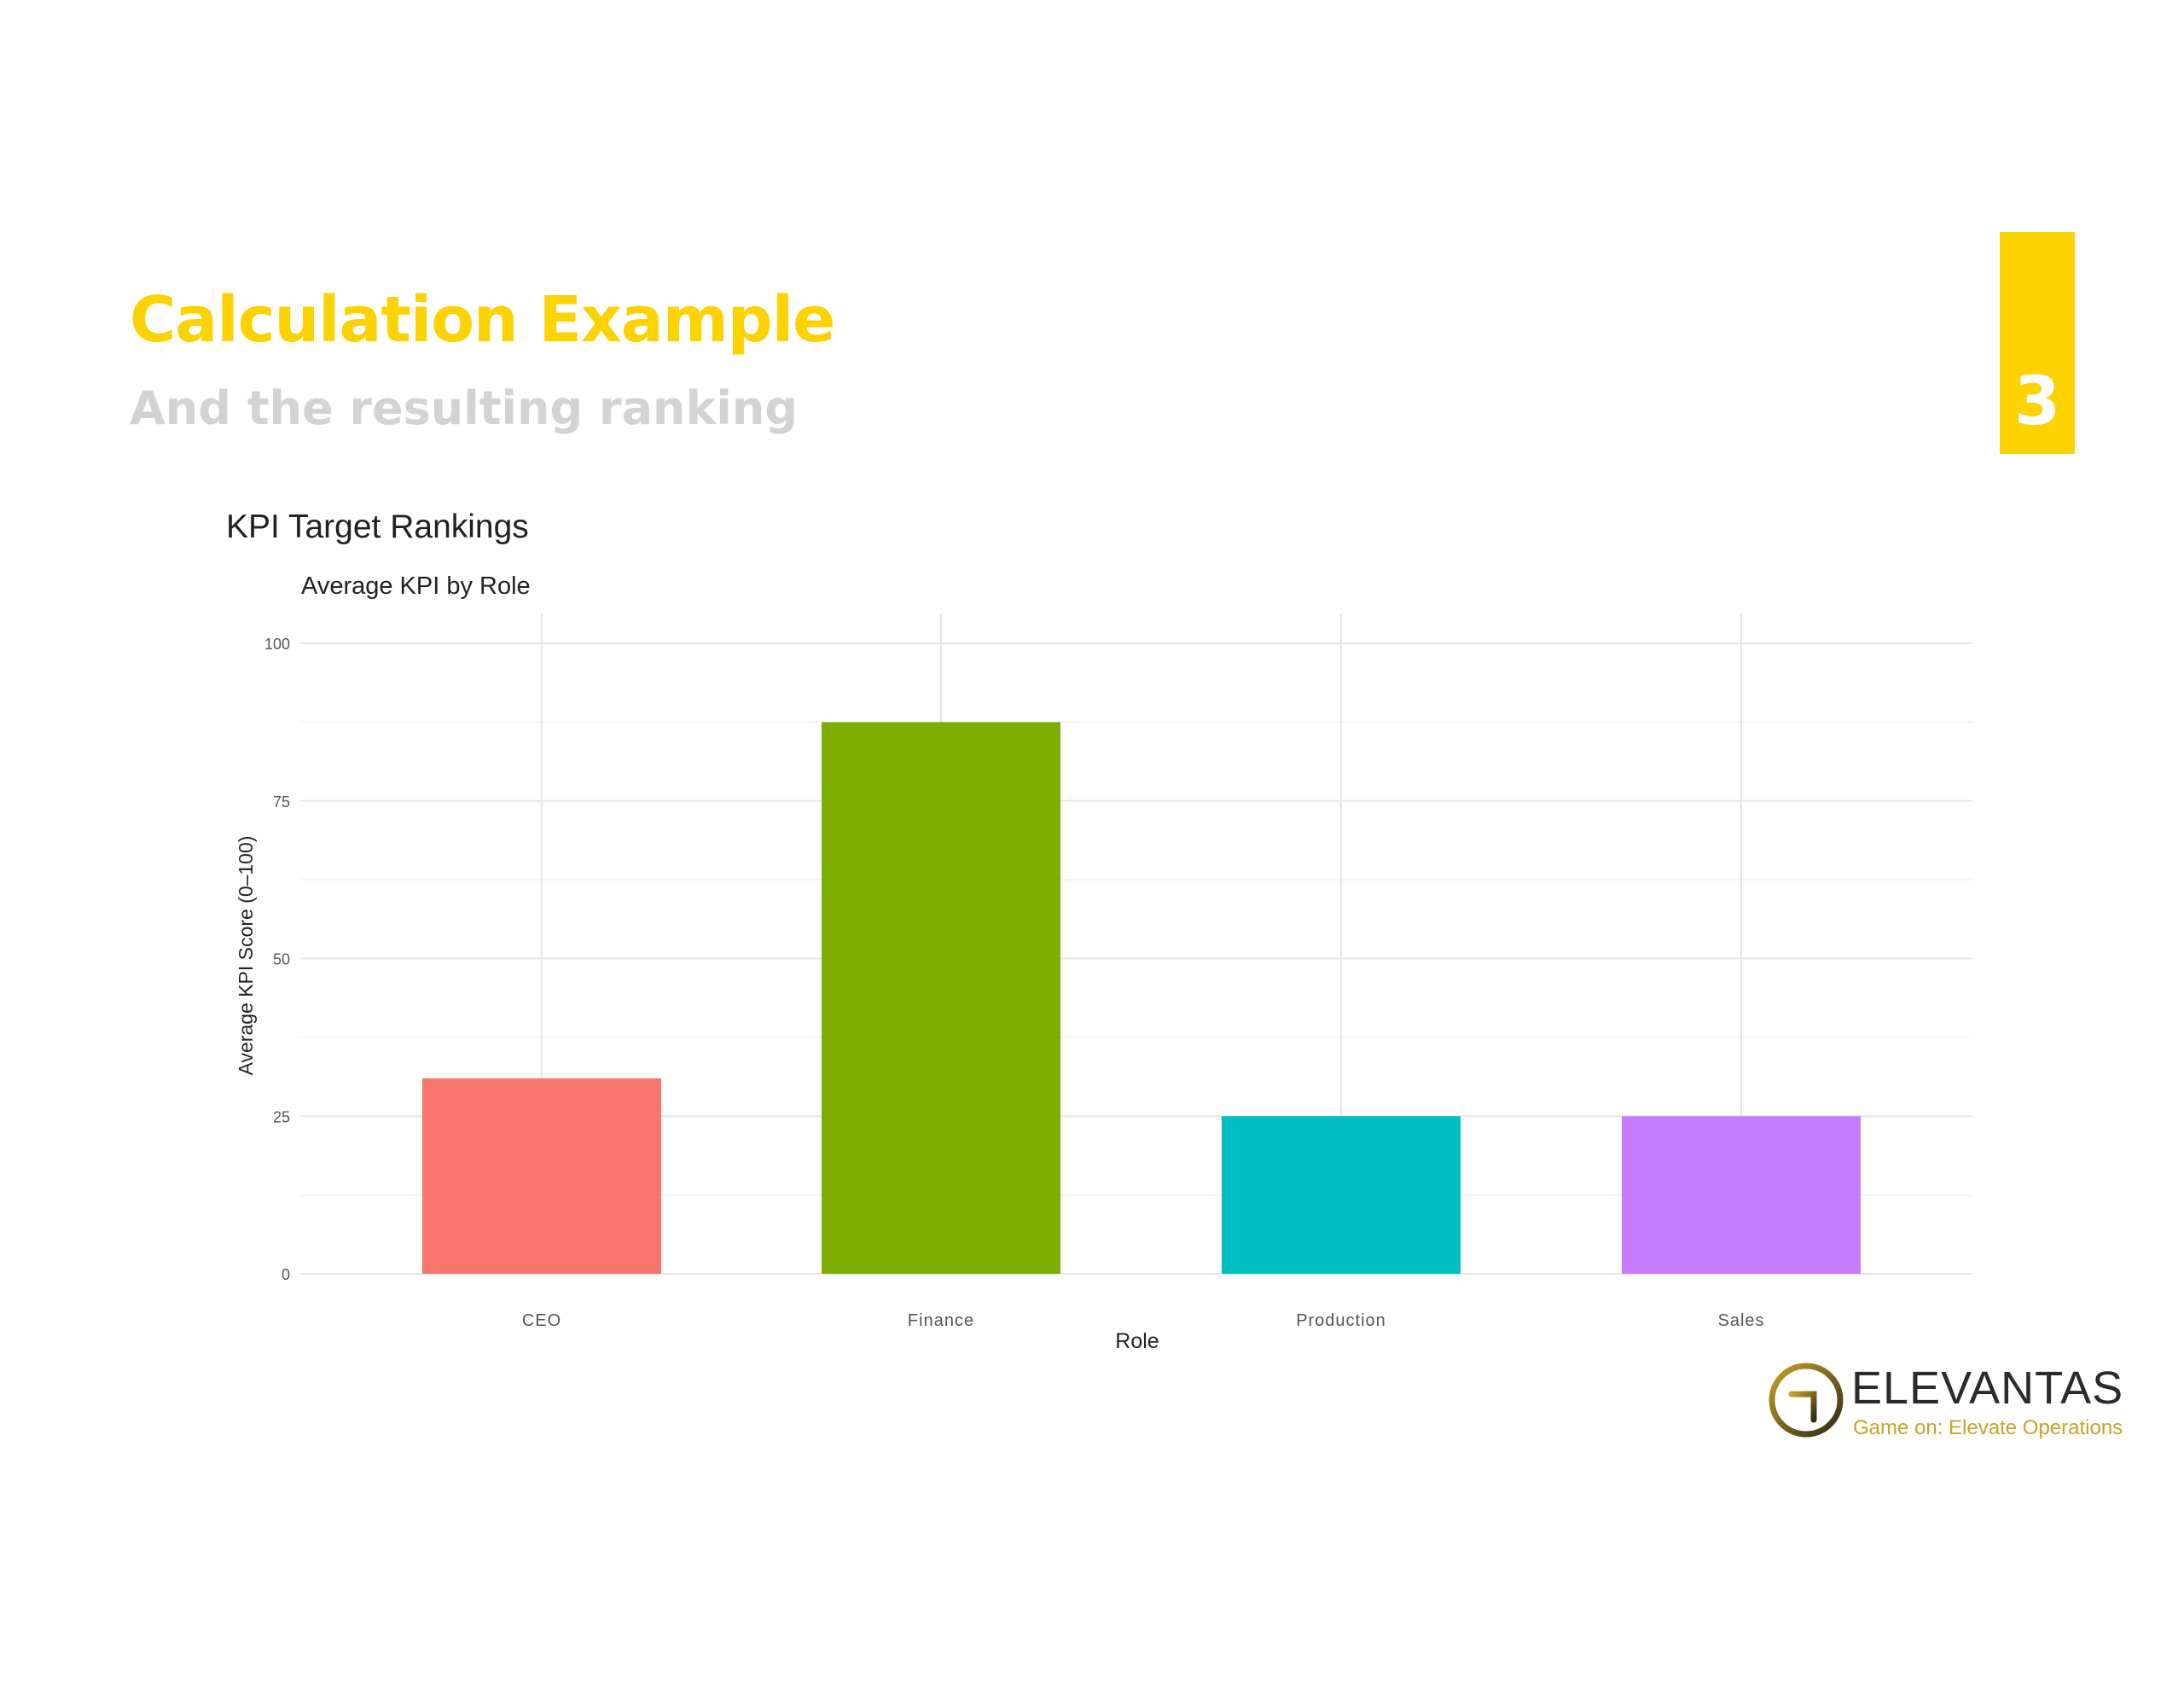 The height and width of the screenshot is (1691, 2184). Describe the element at coordinates (1988, 1388) in the screenshot. I see `logo-name: ELEVANTAS` at that location.